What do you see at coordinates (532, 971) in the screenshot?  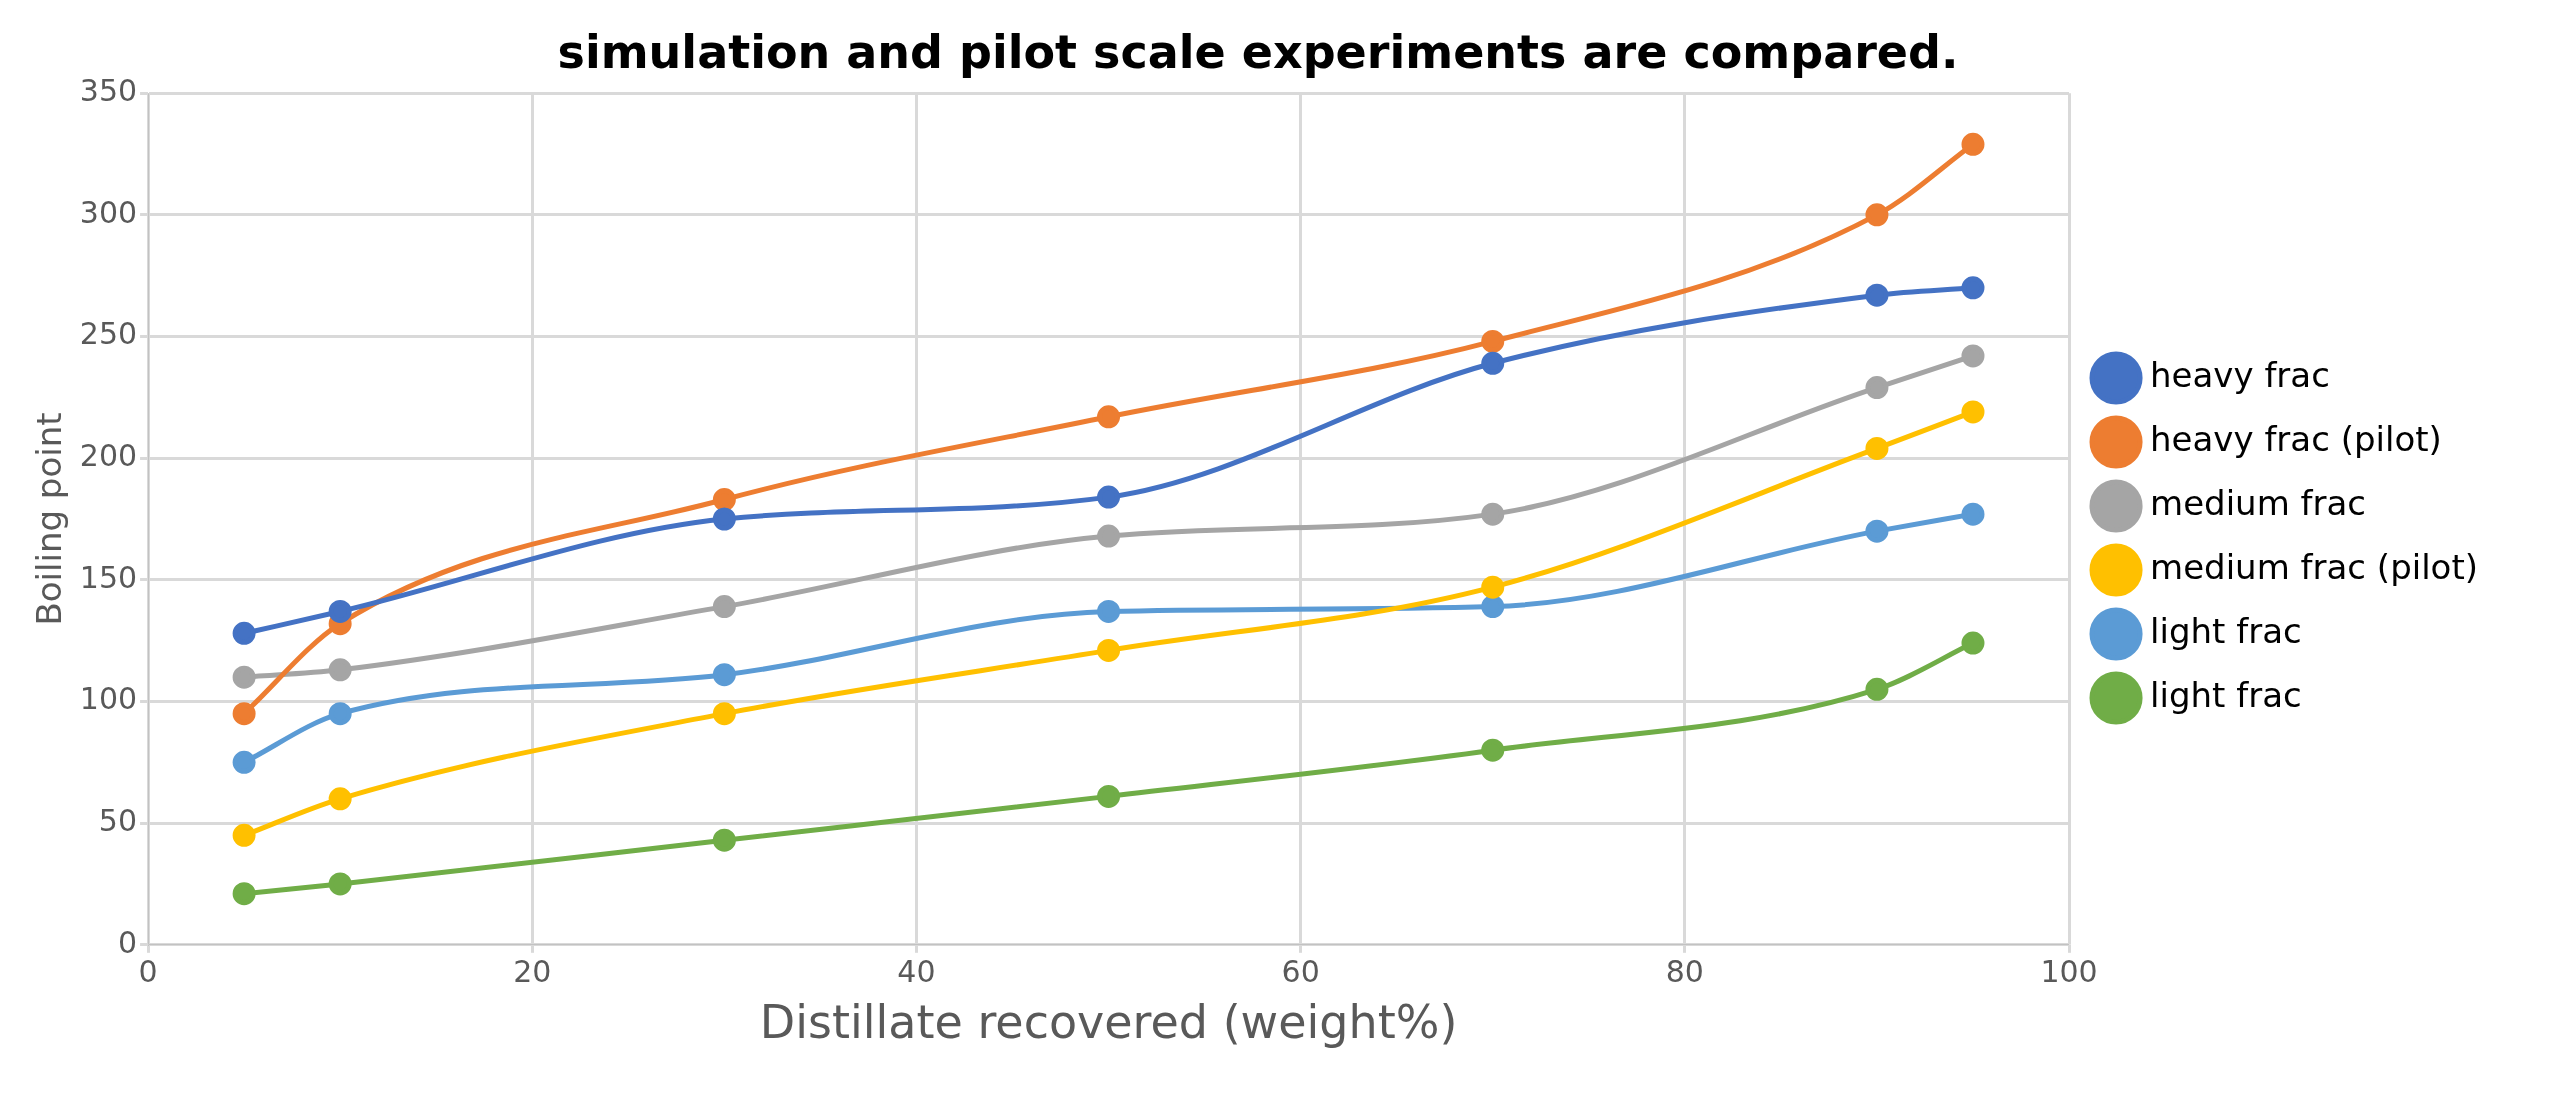 I see `x-tick-label: 20` at bounding box center [532, 971].